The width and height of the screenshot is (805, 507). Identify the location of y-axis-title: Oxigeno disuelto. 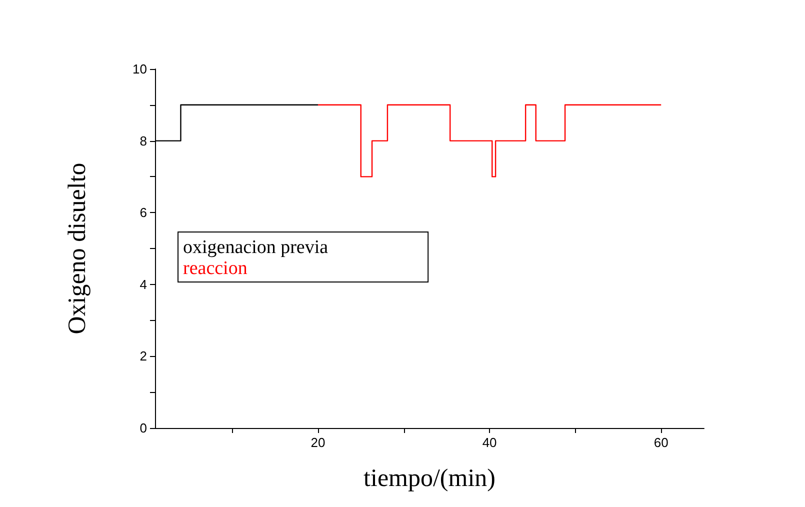
(77, 248).